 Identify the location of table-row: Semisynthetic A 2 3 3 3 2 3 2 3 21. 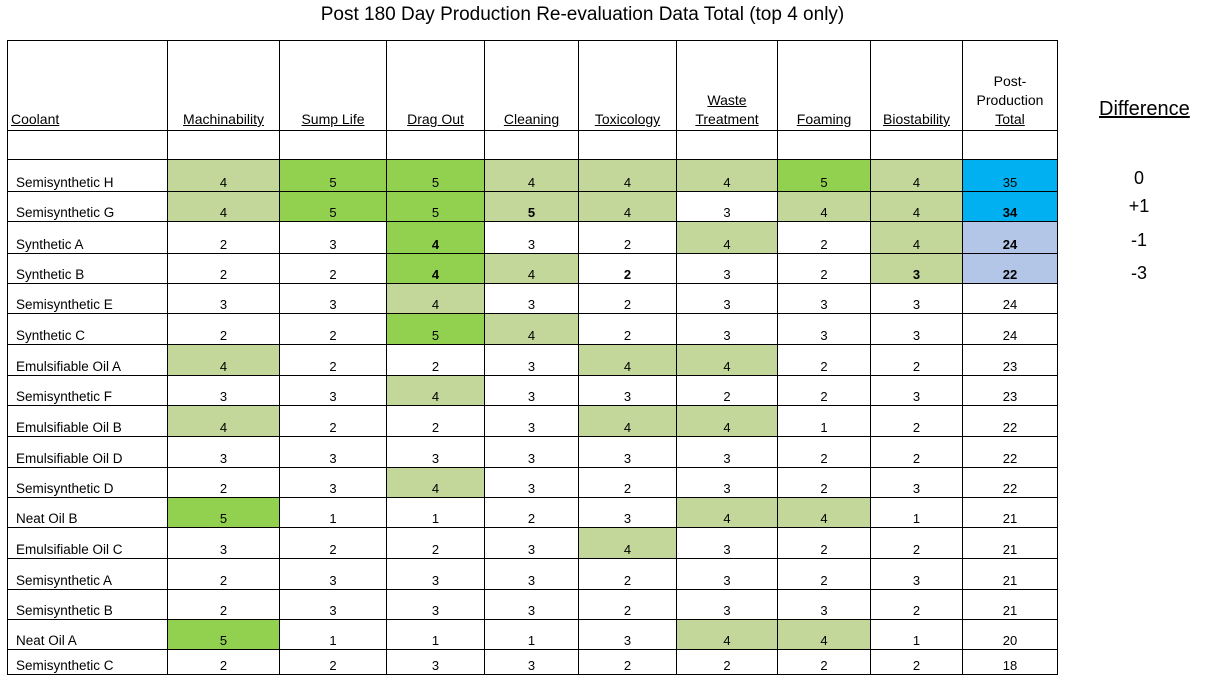
(532, 574).